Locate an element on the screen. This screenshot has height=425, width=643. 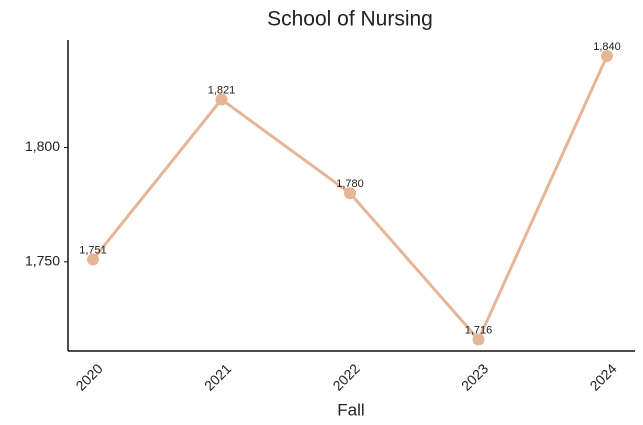
value-label: 1,821 is located at coordinates (222, 90).